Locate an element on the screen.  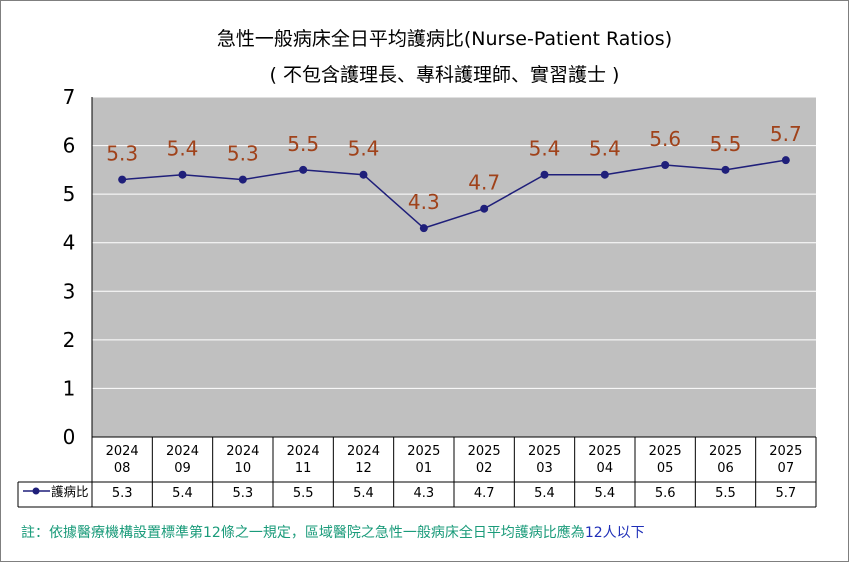
x-tick-label-month: 04 is located at coordinates (605, 468).